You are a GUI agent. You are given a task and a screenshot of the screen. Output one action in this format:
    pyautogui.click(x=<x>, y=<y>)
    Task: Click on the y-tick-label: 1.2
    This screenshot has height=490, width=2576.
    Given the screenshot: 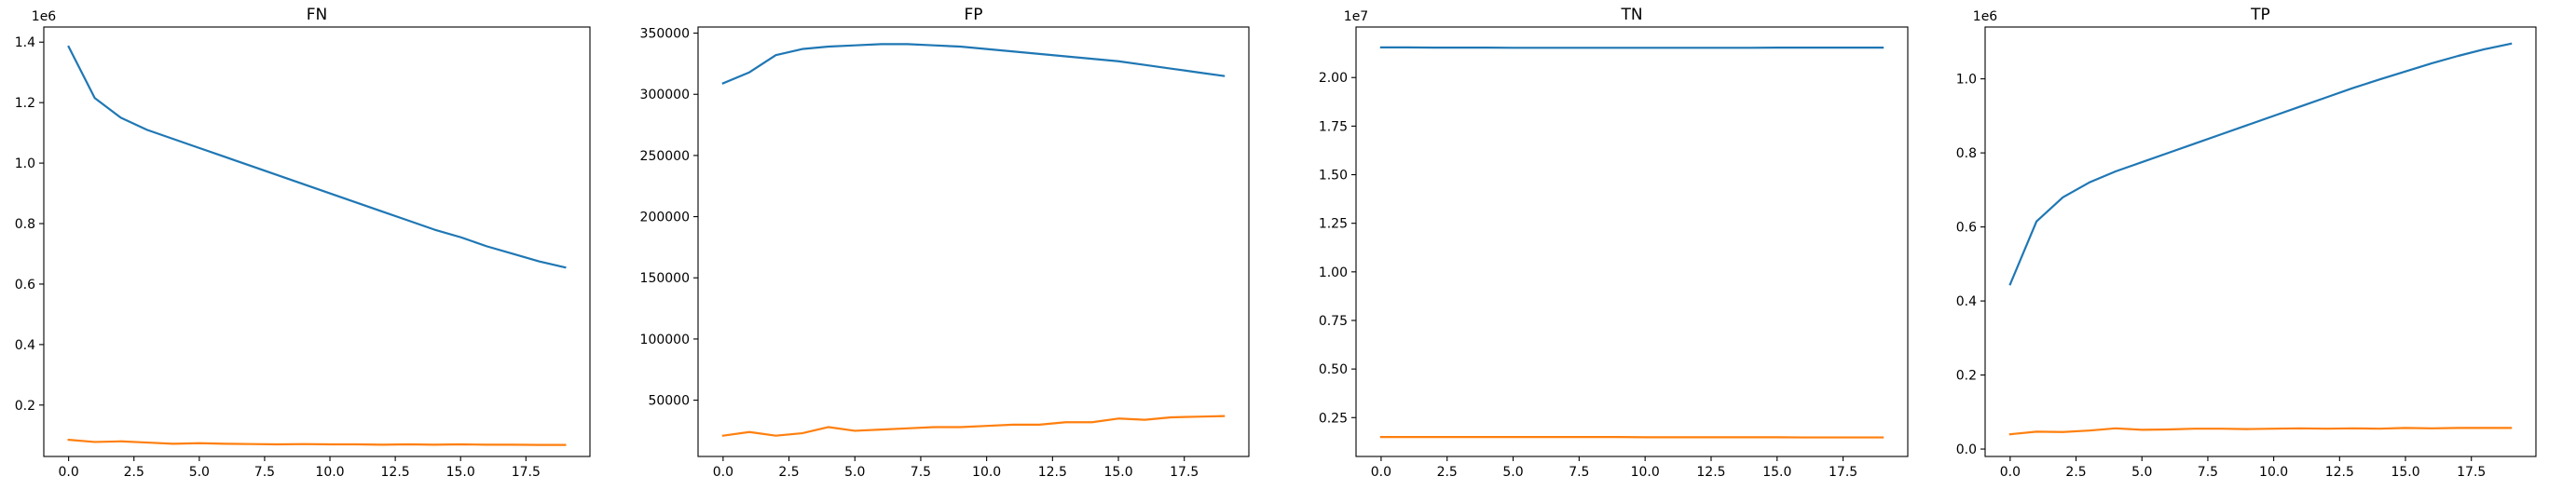 What is the action you would take?
    pyautogui.click(x=25, y=103)
    